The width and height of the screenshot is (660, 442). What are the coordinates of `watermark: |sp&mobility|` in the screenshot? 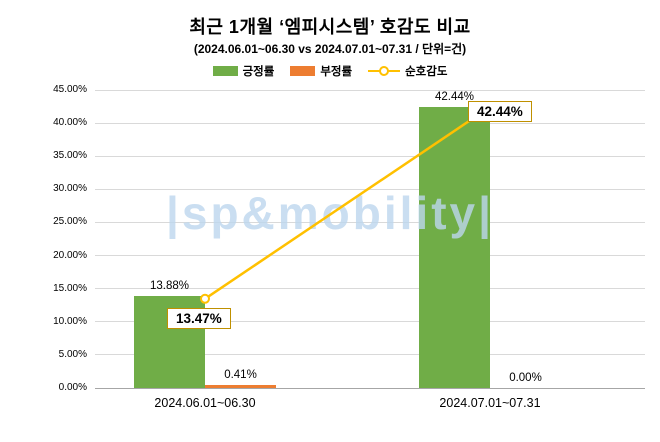 It's located at (330, 213).